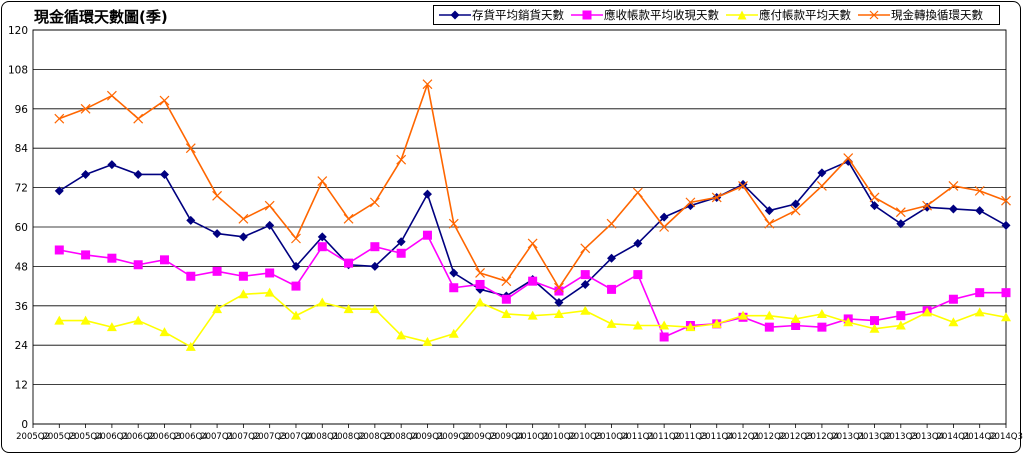  What do you see at coordinates (1006, 437) in the screenshot?
I see `x-tick-label-2014Q3: 2014Q3` at bounding box center [1006, 437].